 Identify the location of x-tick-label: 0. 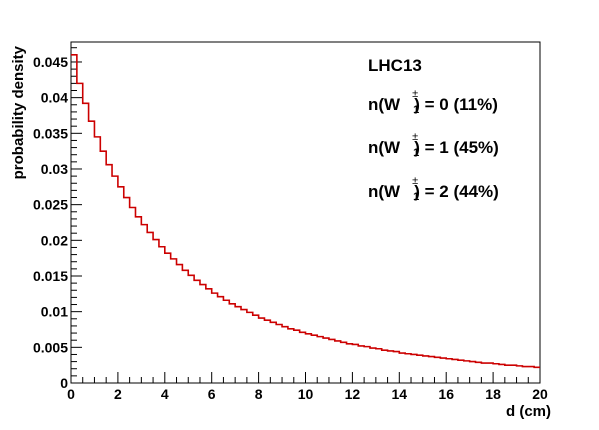
(71, 394).